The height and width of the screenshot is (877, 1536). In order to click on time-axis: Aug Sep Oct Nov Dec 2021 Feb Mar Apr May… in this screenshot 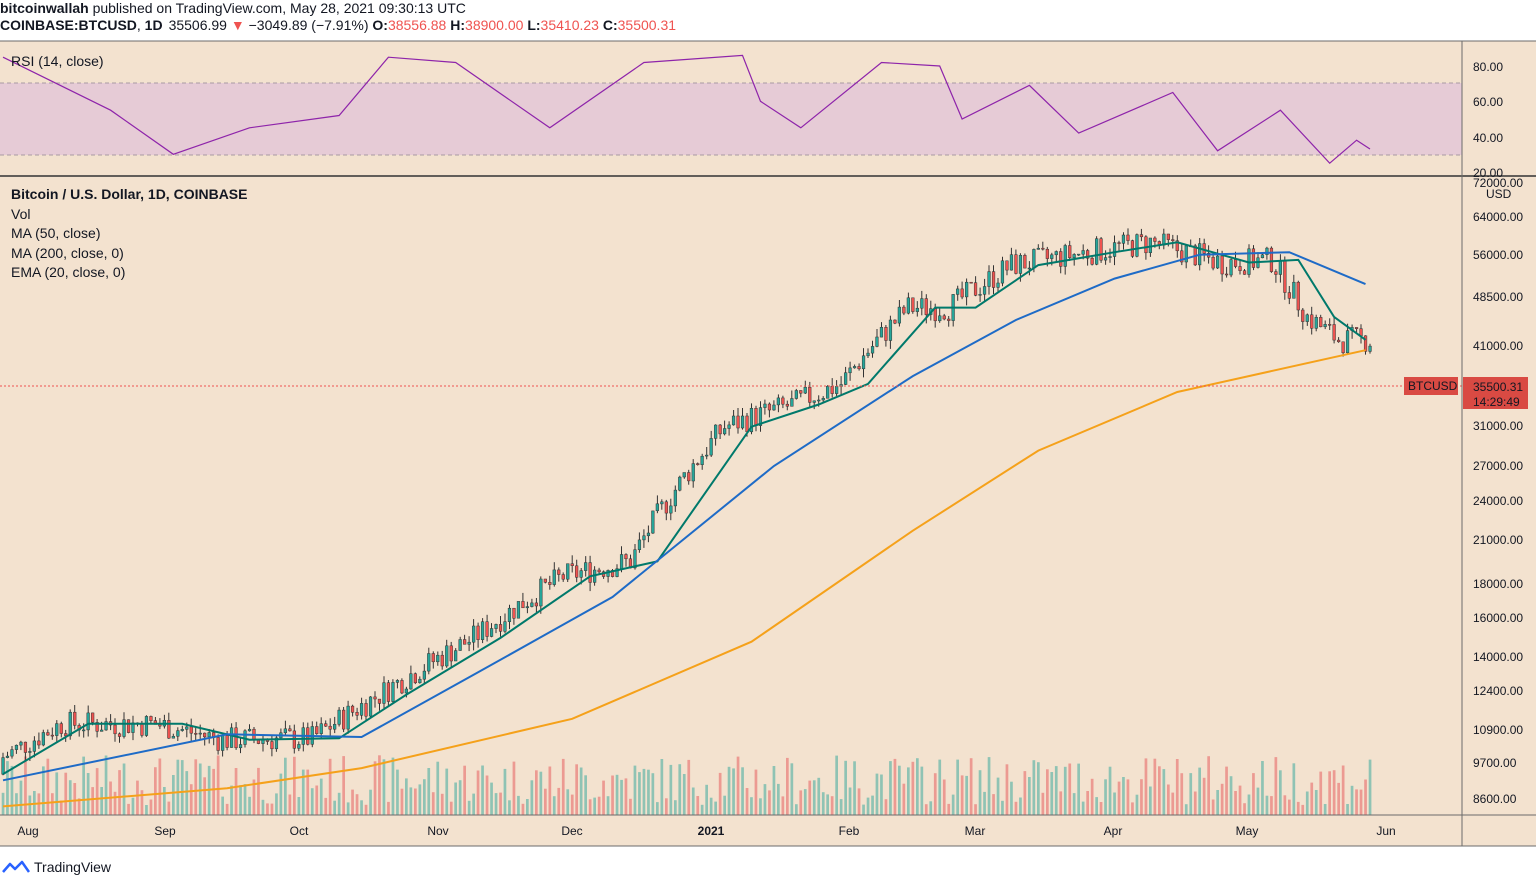, I will do `click(706, 831)`.